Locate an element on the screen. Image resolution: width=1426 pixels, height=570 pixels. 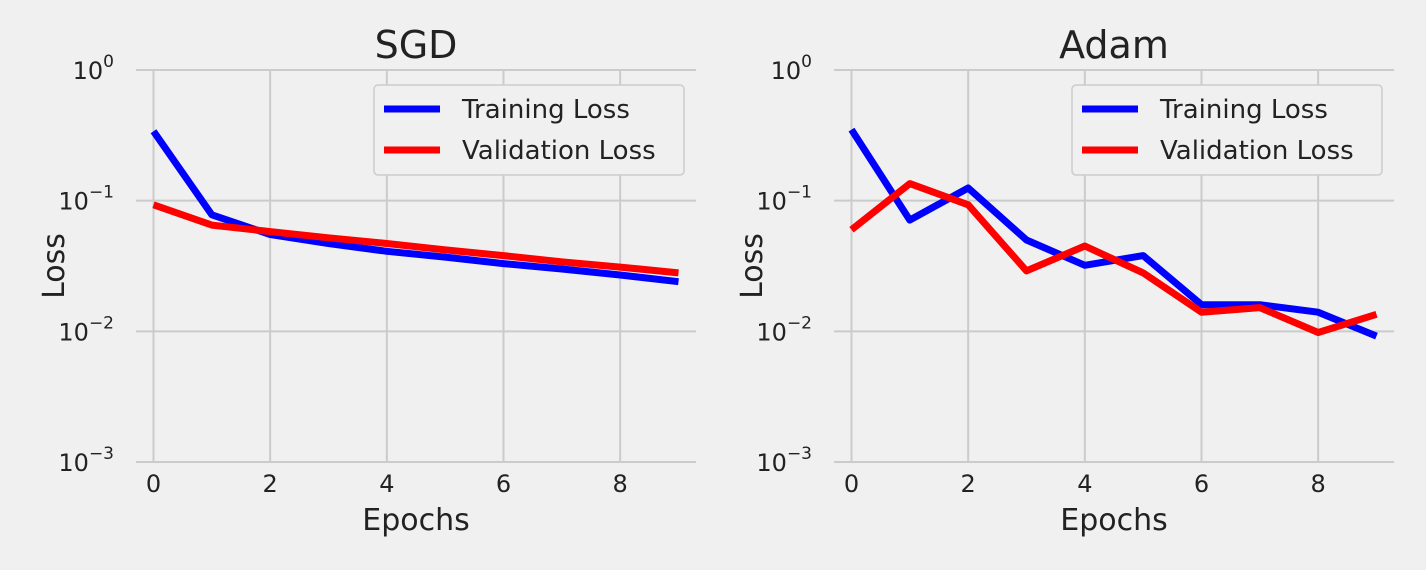
chart-title: SGD is located at coordinates (416, 45).